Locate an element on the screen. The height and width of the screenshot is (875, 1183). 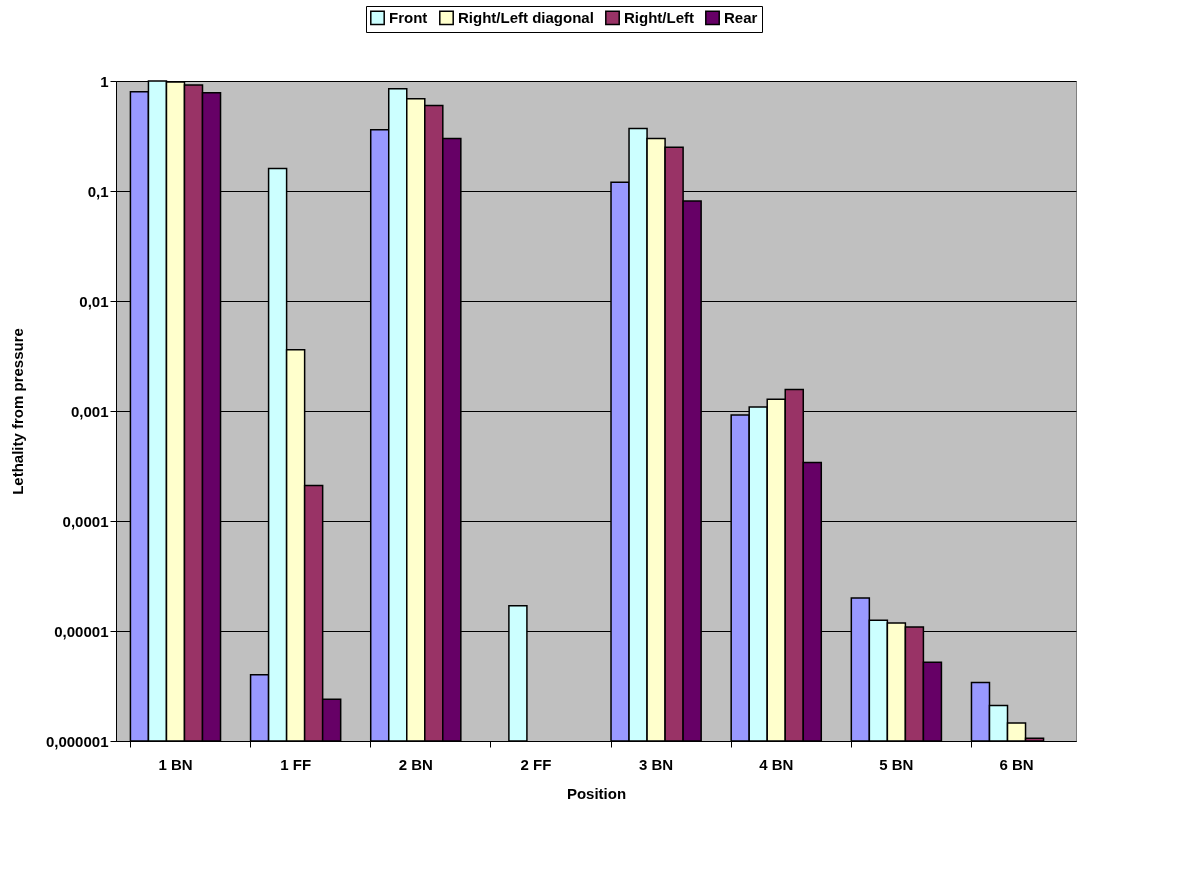
x-tick-label: 5 BN is located at coordinates (896, 764).